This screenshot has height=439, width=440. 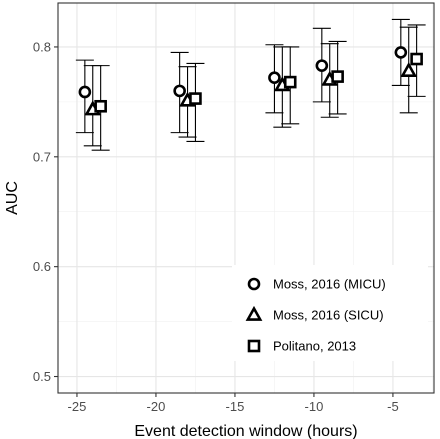 What do you see at coordinates (328, 315) in the screenshot?
I see `legend-label: Moss, 2016 (SICU)` at bounding box center [328, 315].